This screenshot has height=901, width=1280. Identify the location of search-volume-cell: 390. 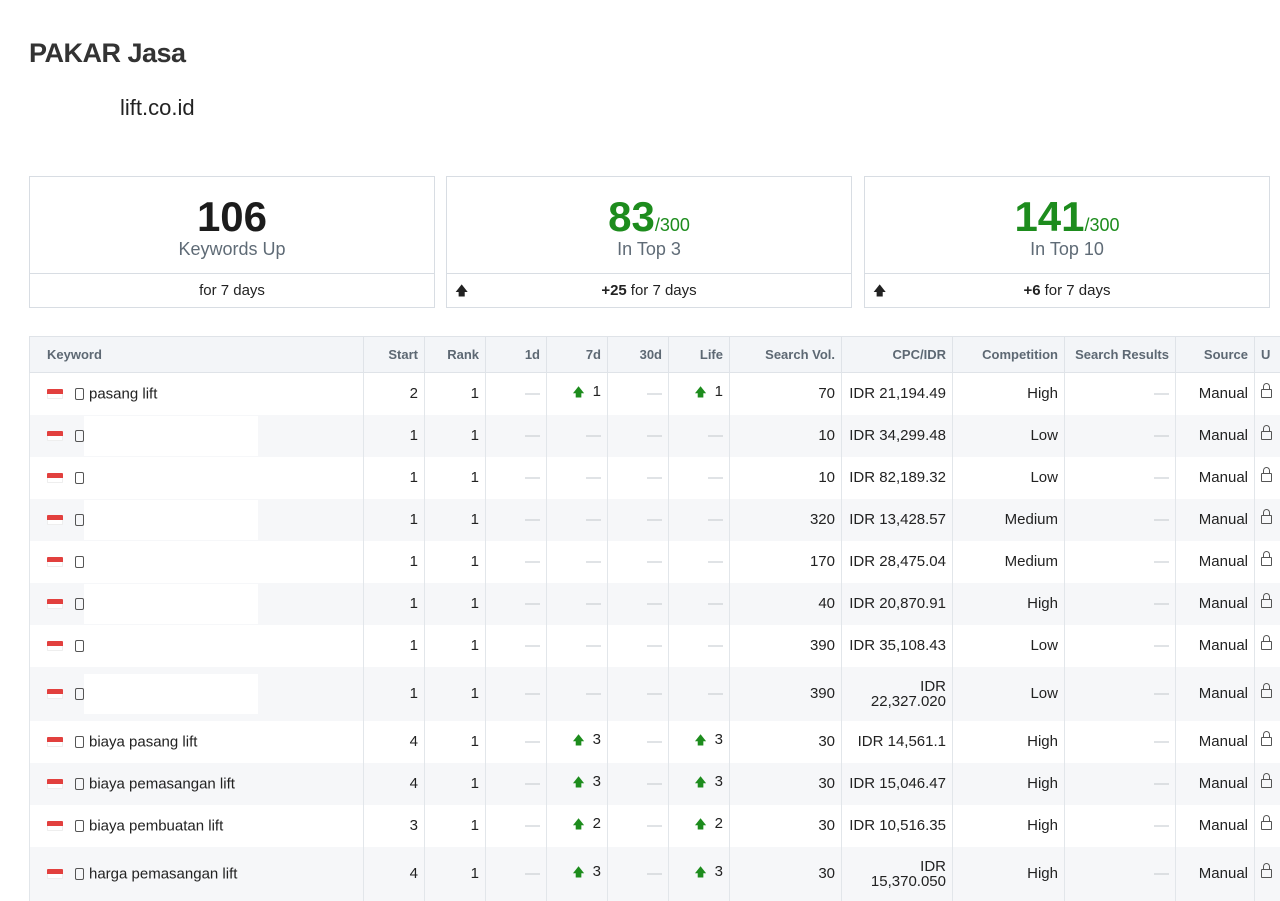
(785, 693).